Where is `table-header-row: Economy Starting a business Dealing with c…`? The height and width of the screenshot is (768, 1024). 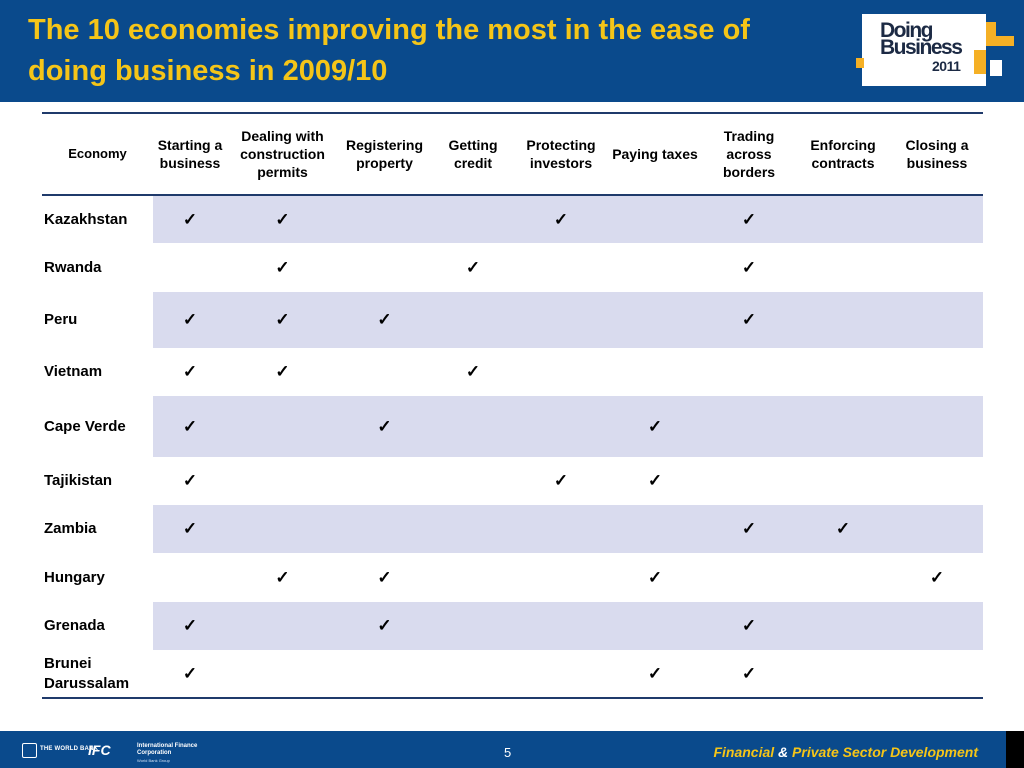
table-header-row: Economy Starting a business Dealing with c… is located at coordinates (512, 154).